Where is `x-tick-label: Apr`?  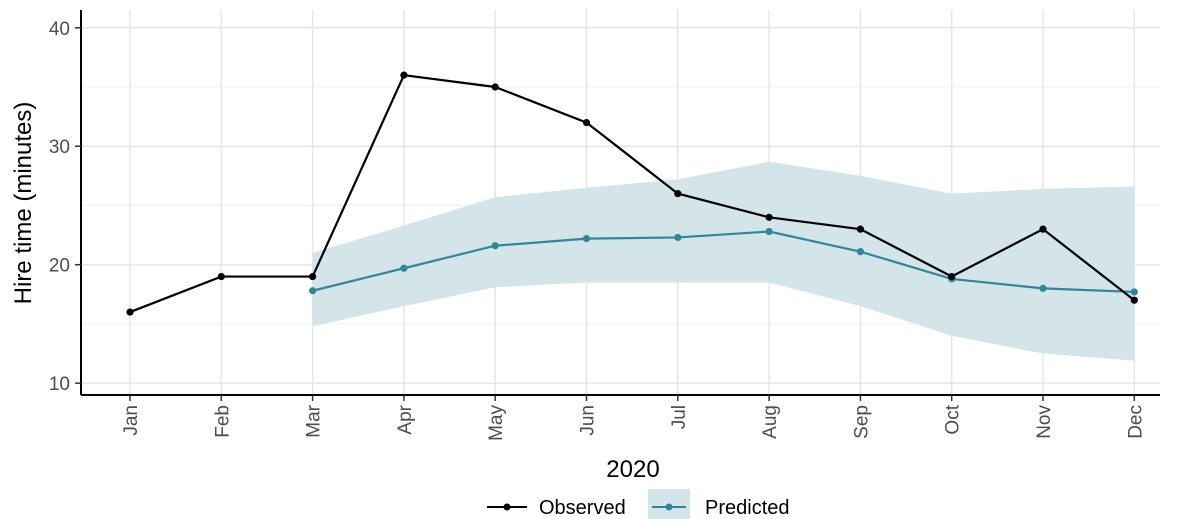 x-tick-label: Apr is located at coordinates (405, 419).